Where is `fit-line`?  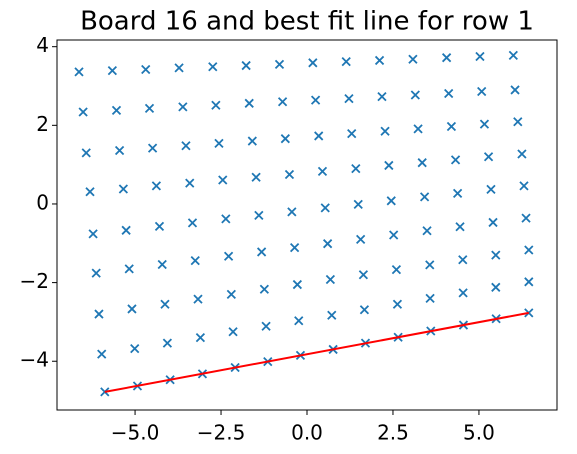
fit-line is located at coordinates (316, 352).